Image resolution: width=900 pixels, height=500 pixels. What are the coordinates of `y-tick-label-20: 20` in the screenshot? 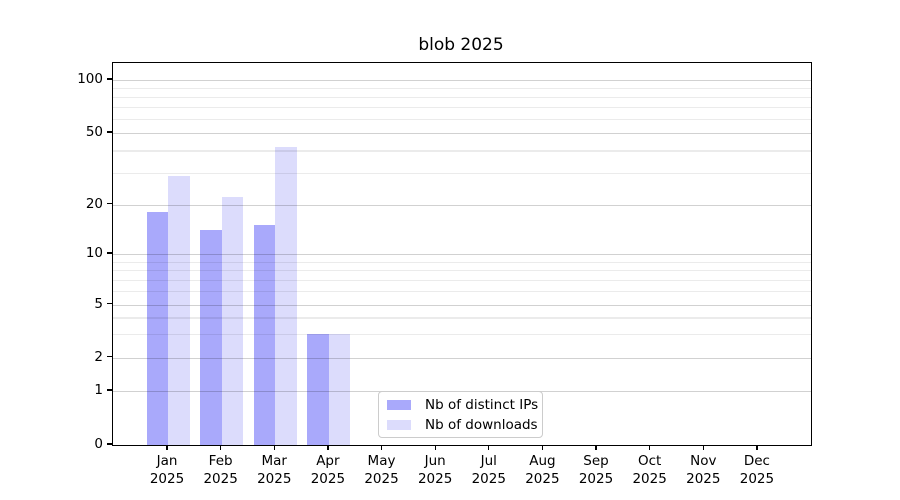 It's located at (94, 203).